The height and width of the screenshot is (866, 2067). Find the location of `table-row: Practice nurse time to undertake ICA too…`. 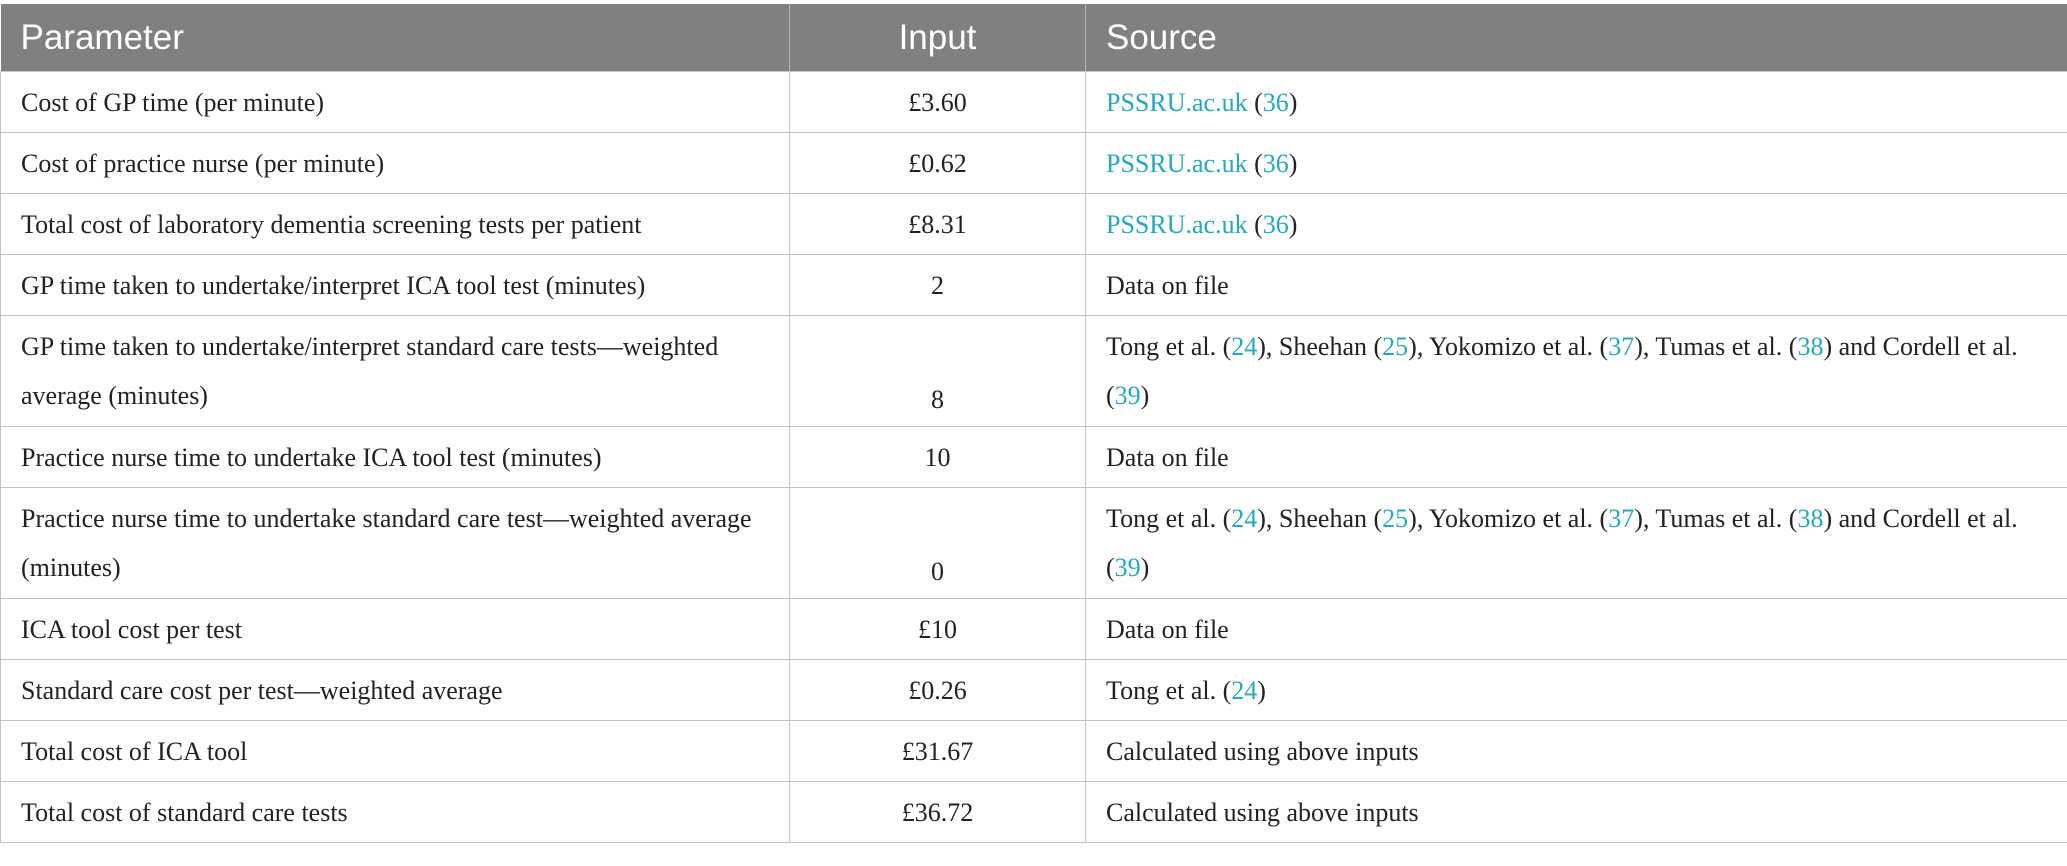

table-row: Practice nurse time to undertake ICA too… is located at coordinates (1033, 457).